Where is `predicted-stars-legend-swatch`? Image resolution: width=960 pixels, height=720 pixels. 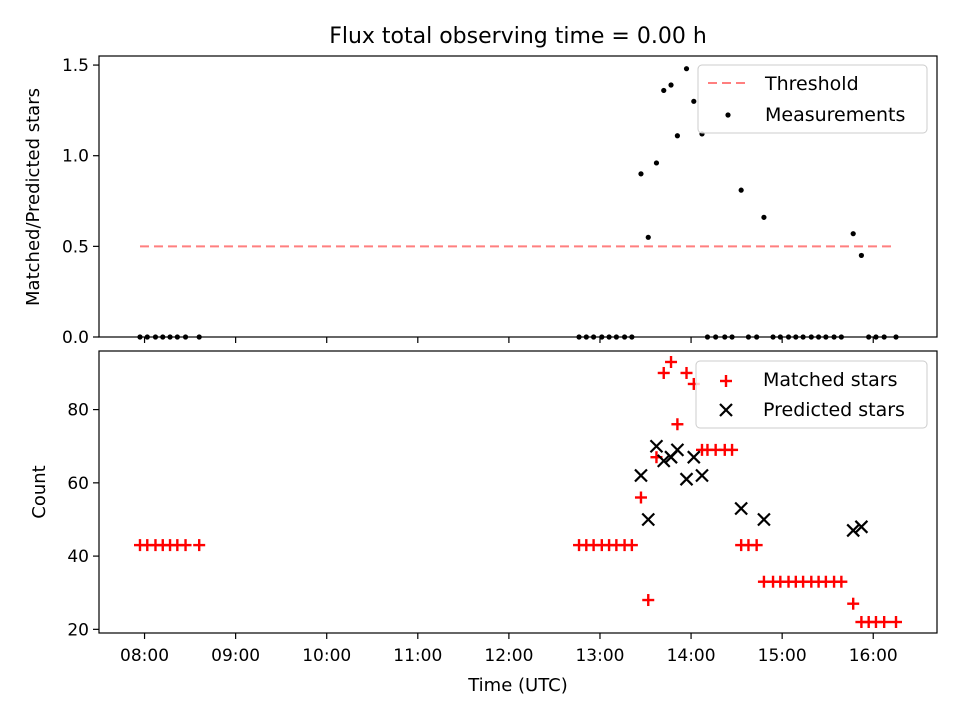
predicted-stars-legend-swatch is located at coordinates (726, 410).